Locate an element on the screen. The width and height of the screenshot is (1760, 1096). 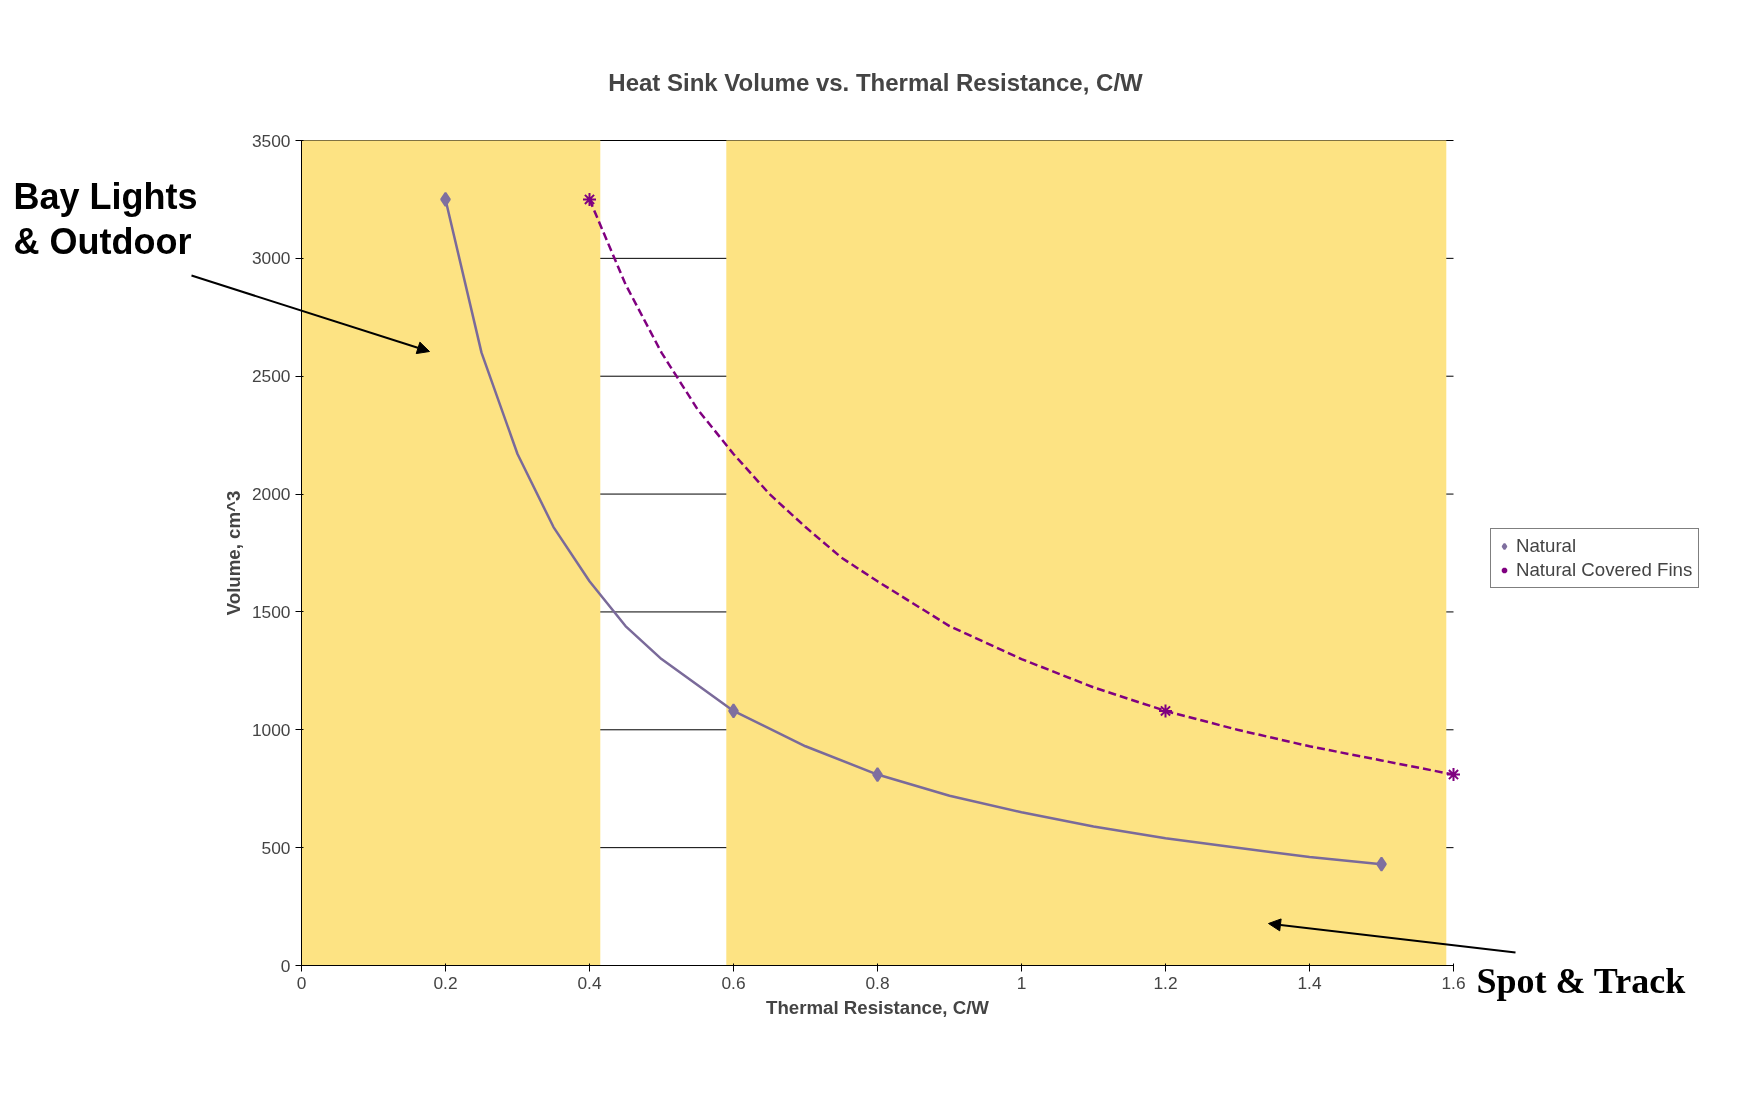
y-tick-label: 500 is located at coordinates (276, 847).